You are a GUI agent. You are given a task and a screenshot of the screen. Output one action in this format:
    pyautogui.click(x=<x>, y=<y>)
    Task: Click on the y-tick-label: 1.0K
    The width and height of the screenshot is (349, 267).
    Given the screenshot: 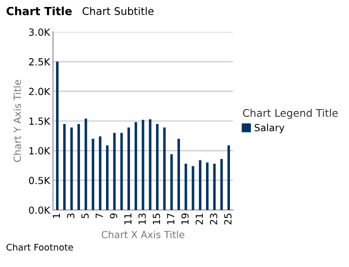 What is the action you would take?
    pyautogui.click(x=39, y=150)
    